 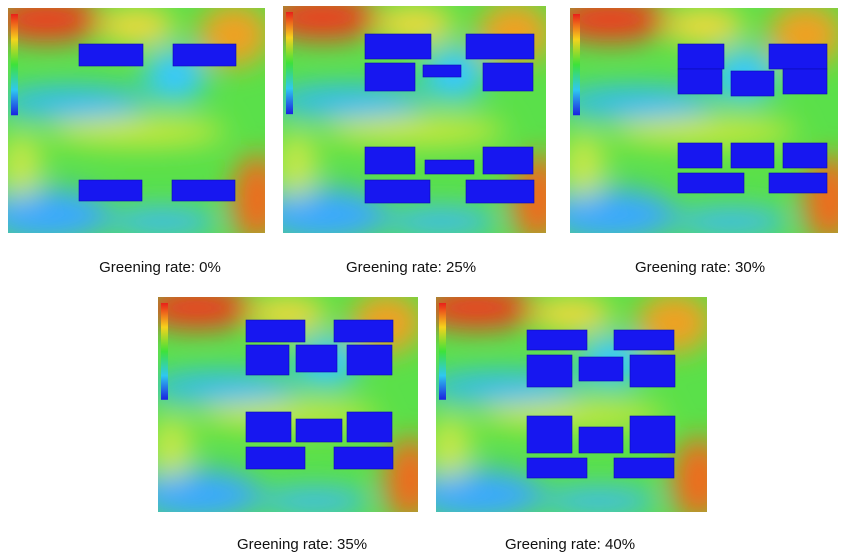 I want to click on field-blobs, so click(x=136, y=120).